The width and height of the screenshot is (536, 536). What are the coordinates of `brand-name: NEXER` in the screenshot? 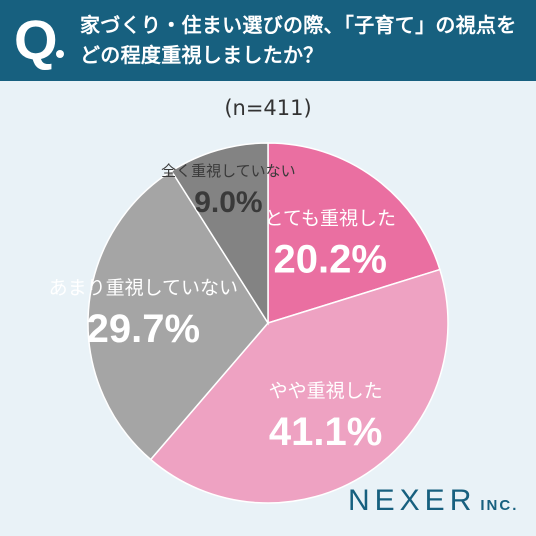 It's located at (412, 500).